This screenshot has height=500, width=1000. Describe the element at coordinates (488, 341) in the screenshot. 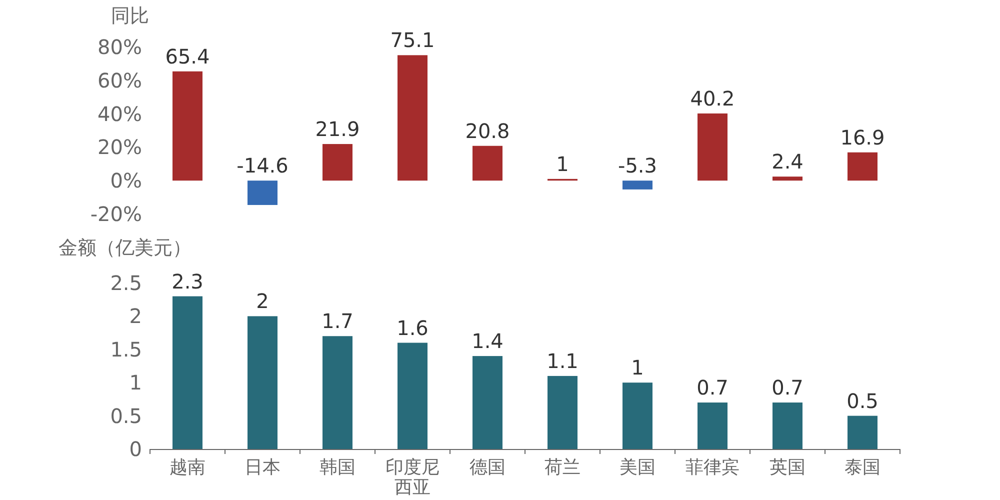

I see `data-label: 1.4` at that location.